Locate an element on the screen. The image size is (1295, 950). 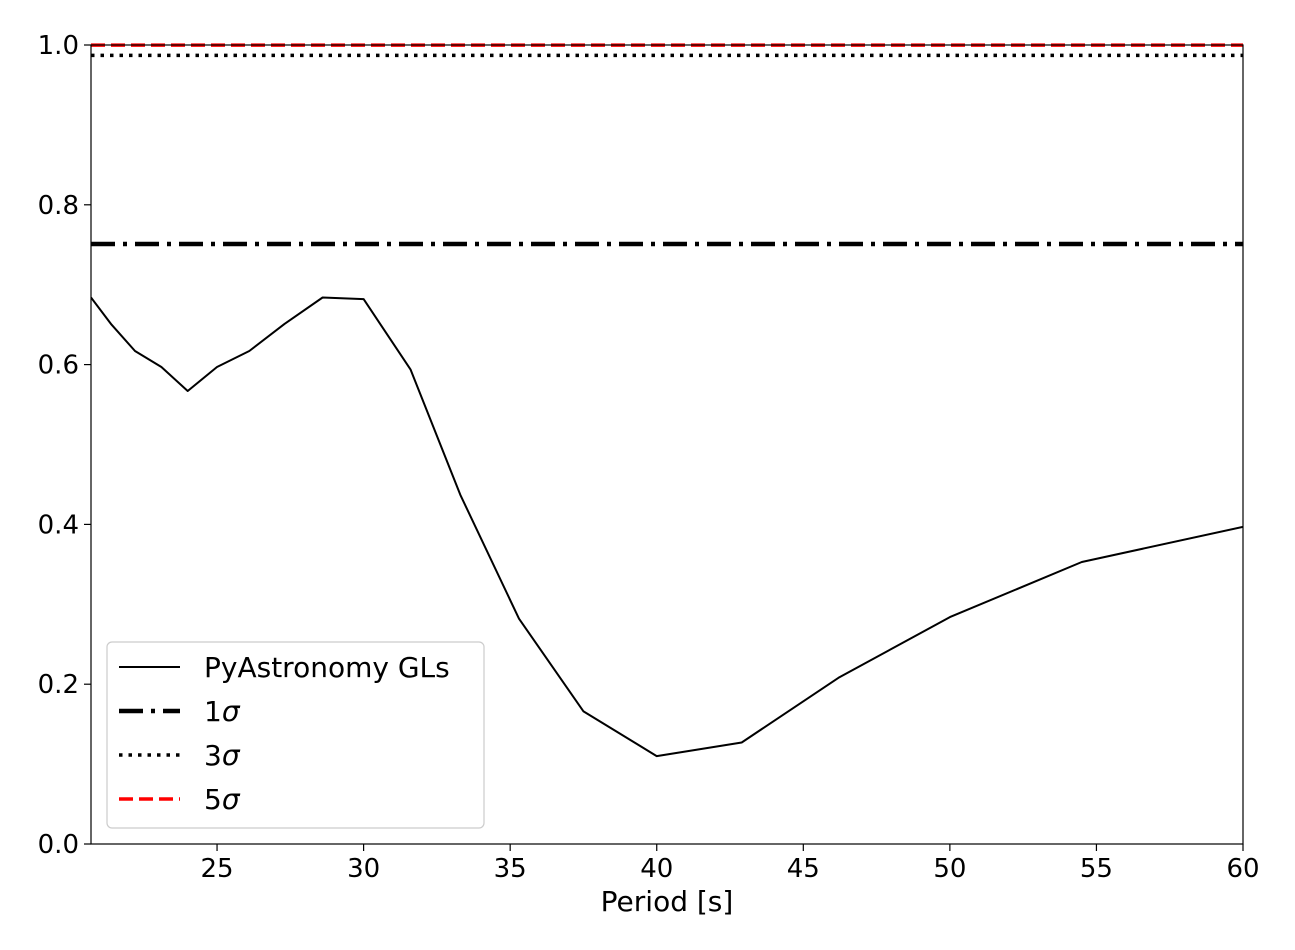
legend-label-1: PyAstronomy GLs is located at coordinates (327, 667).